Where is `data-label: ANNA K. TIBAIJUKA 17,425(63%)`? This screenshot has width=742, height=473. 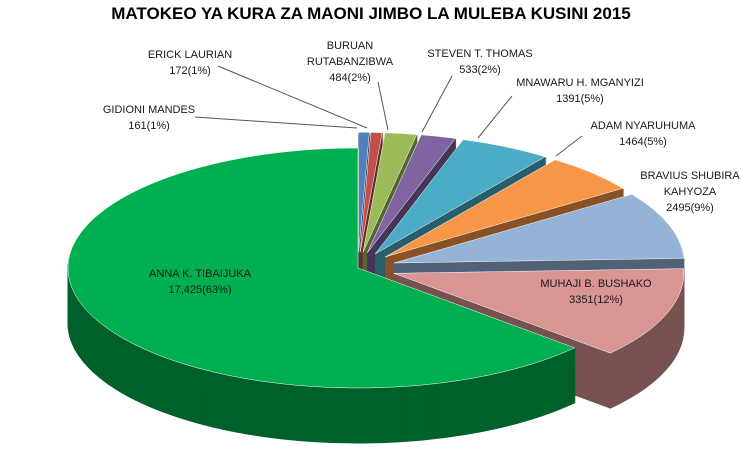
data-label: ANNA K. TIBAIJUKA 17,425(63%) is located at coordinates (200, 282).